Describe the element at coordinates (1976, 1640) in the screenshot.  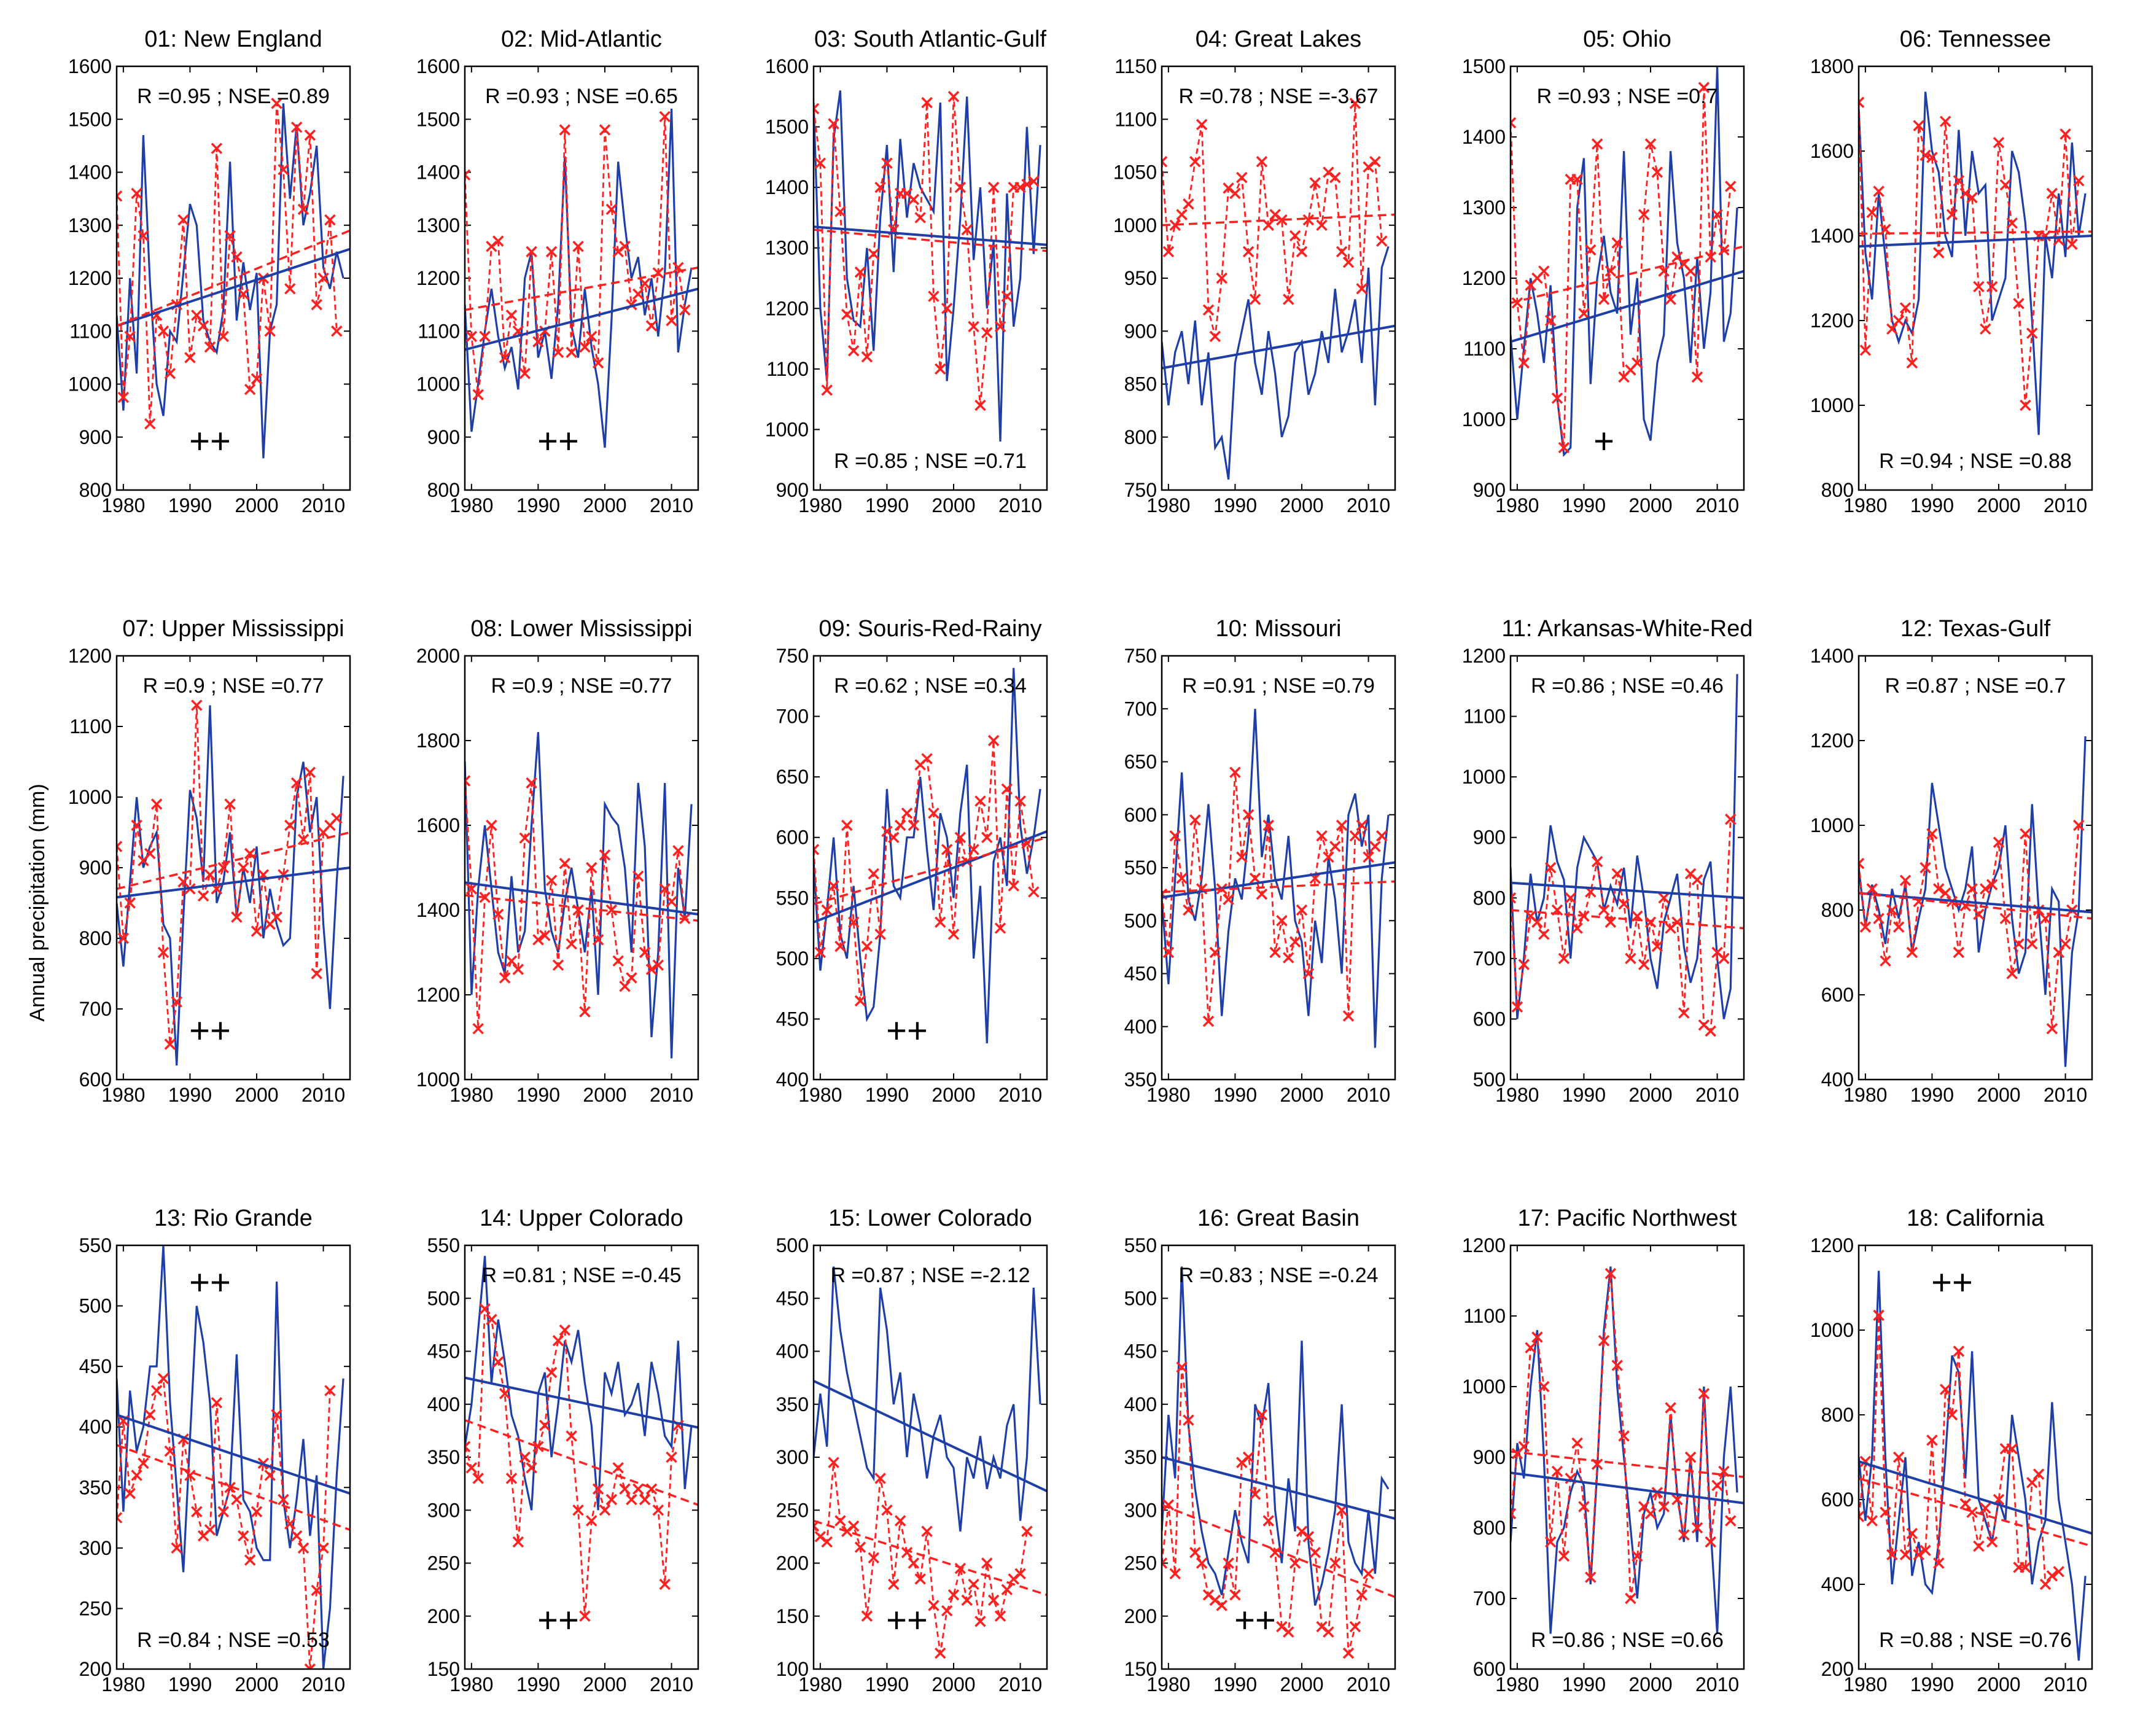
I see `stats-annotation: R =0.88 ; NSE =0.76` at that location.